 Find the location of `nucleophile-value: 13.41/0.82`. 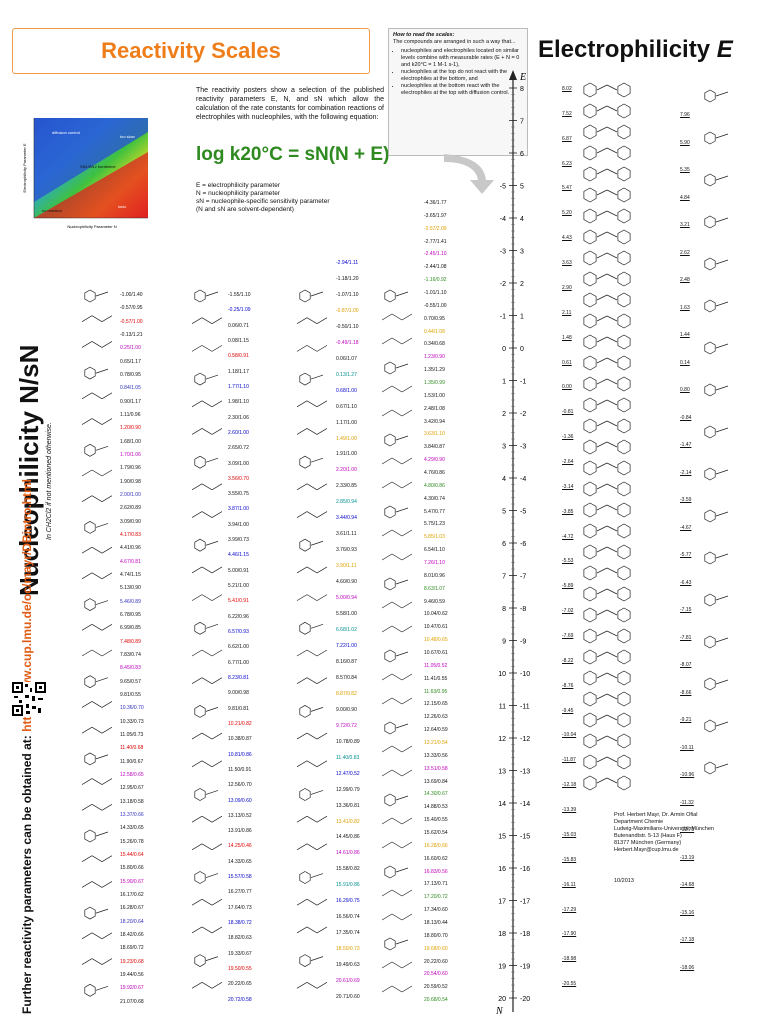

nucleophile-value: 13.41/0.82 is located at coordinates (348, 821).